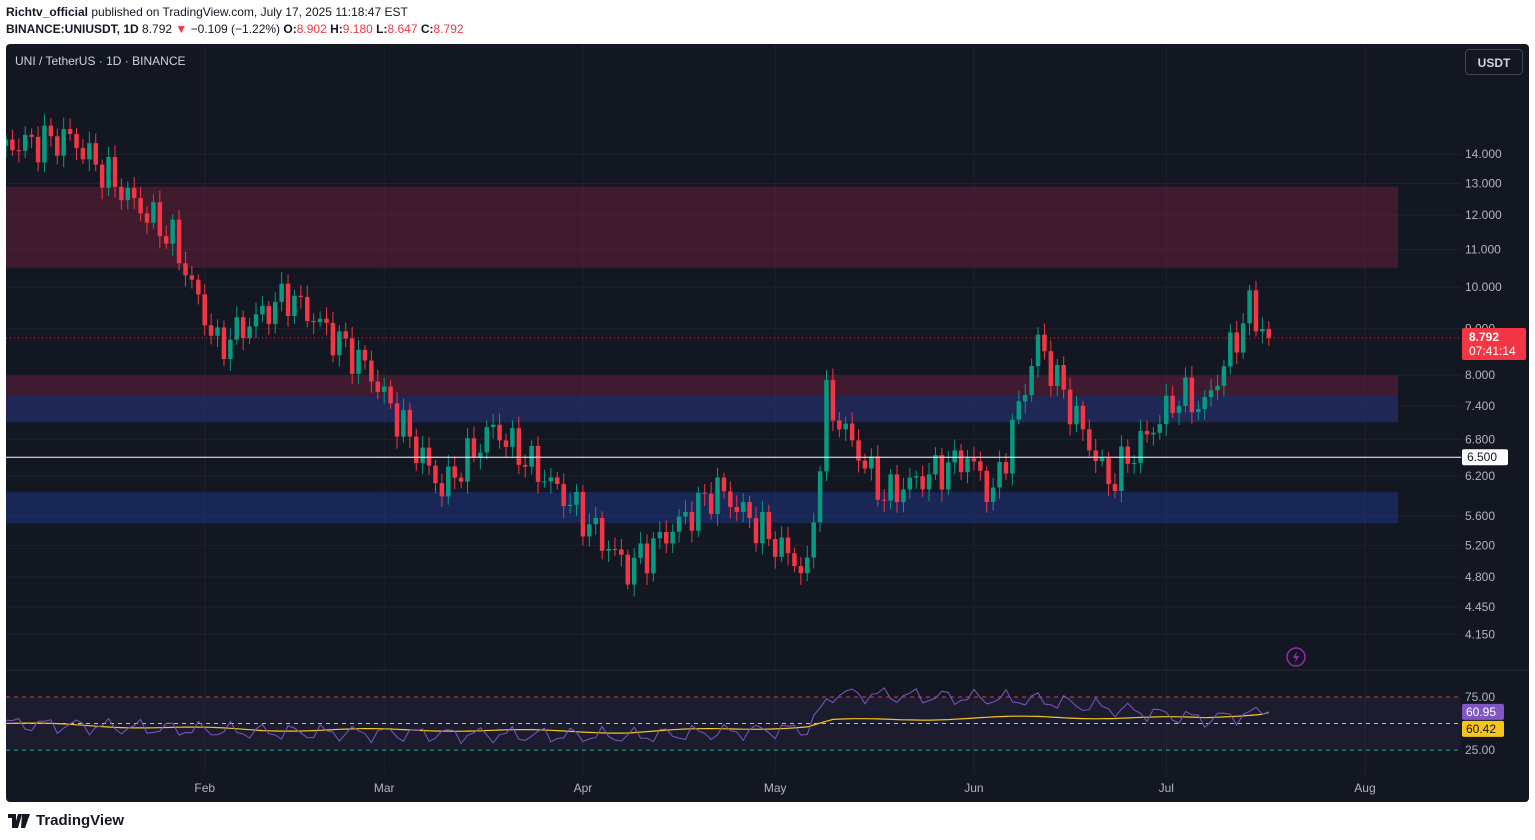  I want to click on lightning-glyph, so click(1296, 657).